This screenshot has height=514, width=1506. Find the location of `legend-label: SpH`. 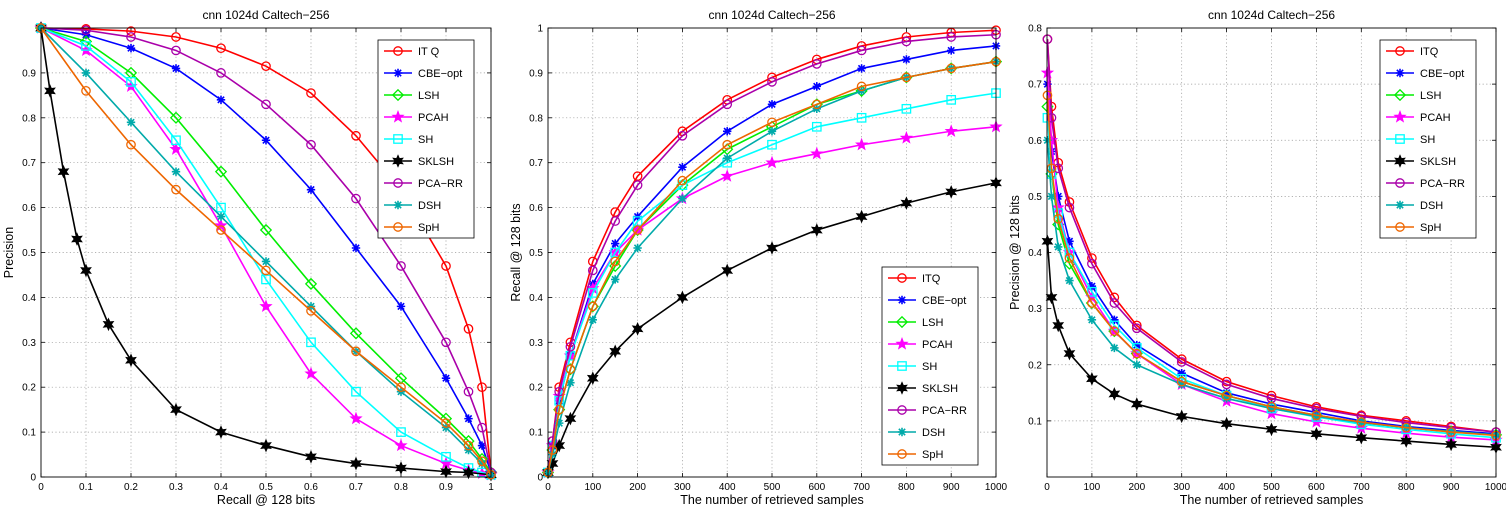

legend-label: SpH is located at coordinates (932, 455).